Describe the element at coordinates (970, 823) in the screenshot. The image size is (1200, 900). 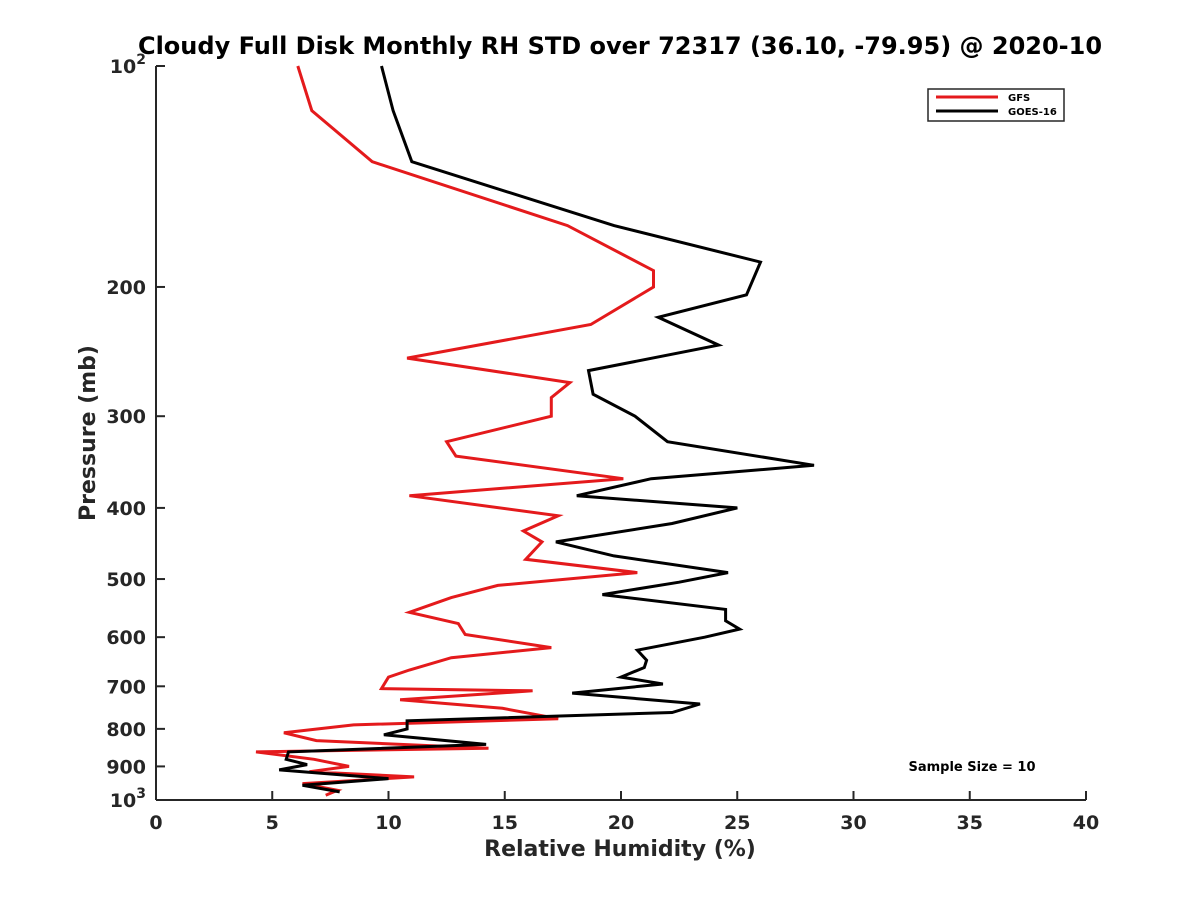
I see `x-tick-label: 35` at that location.